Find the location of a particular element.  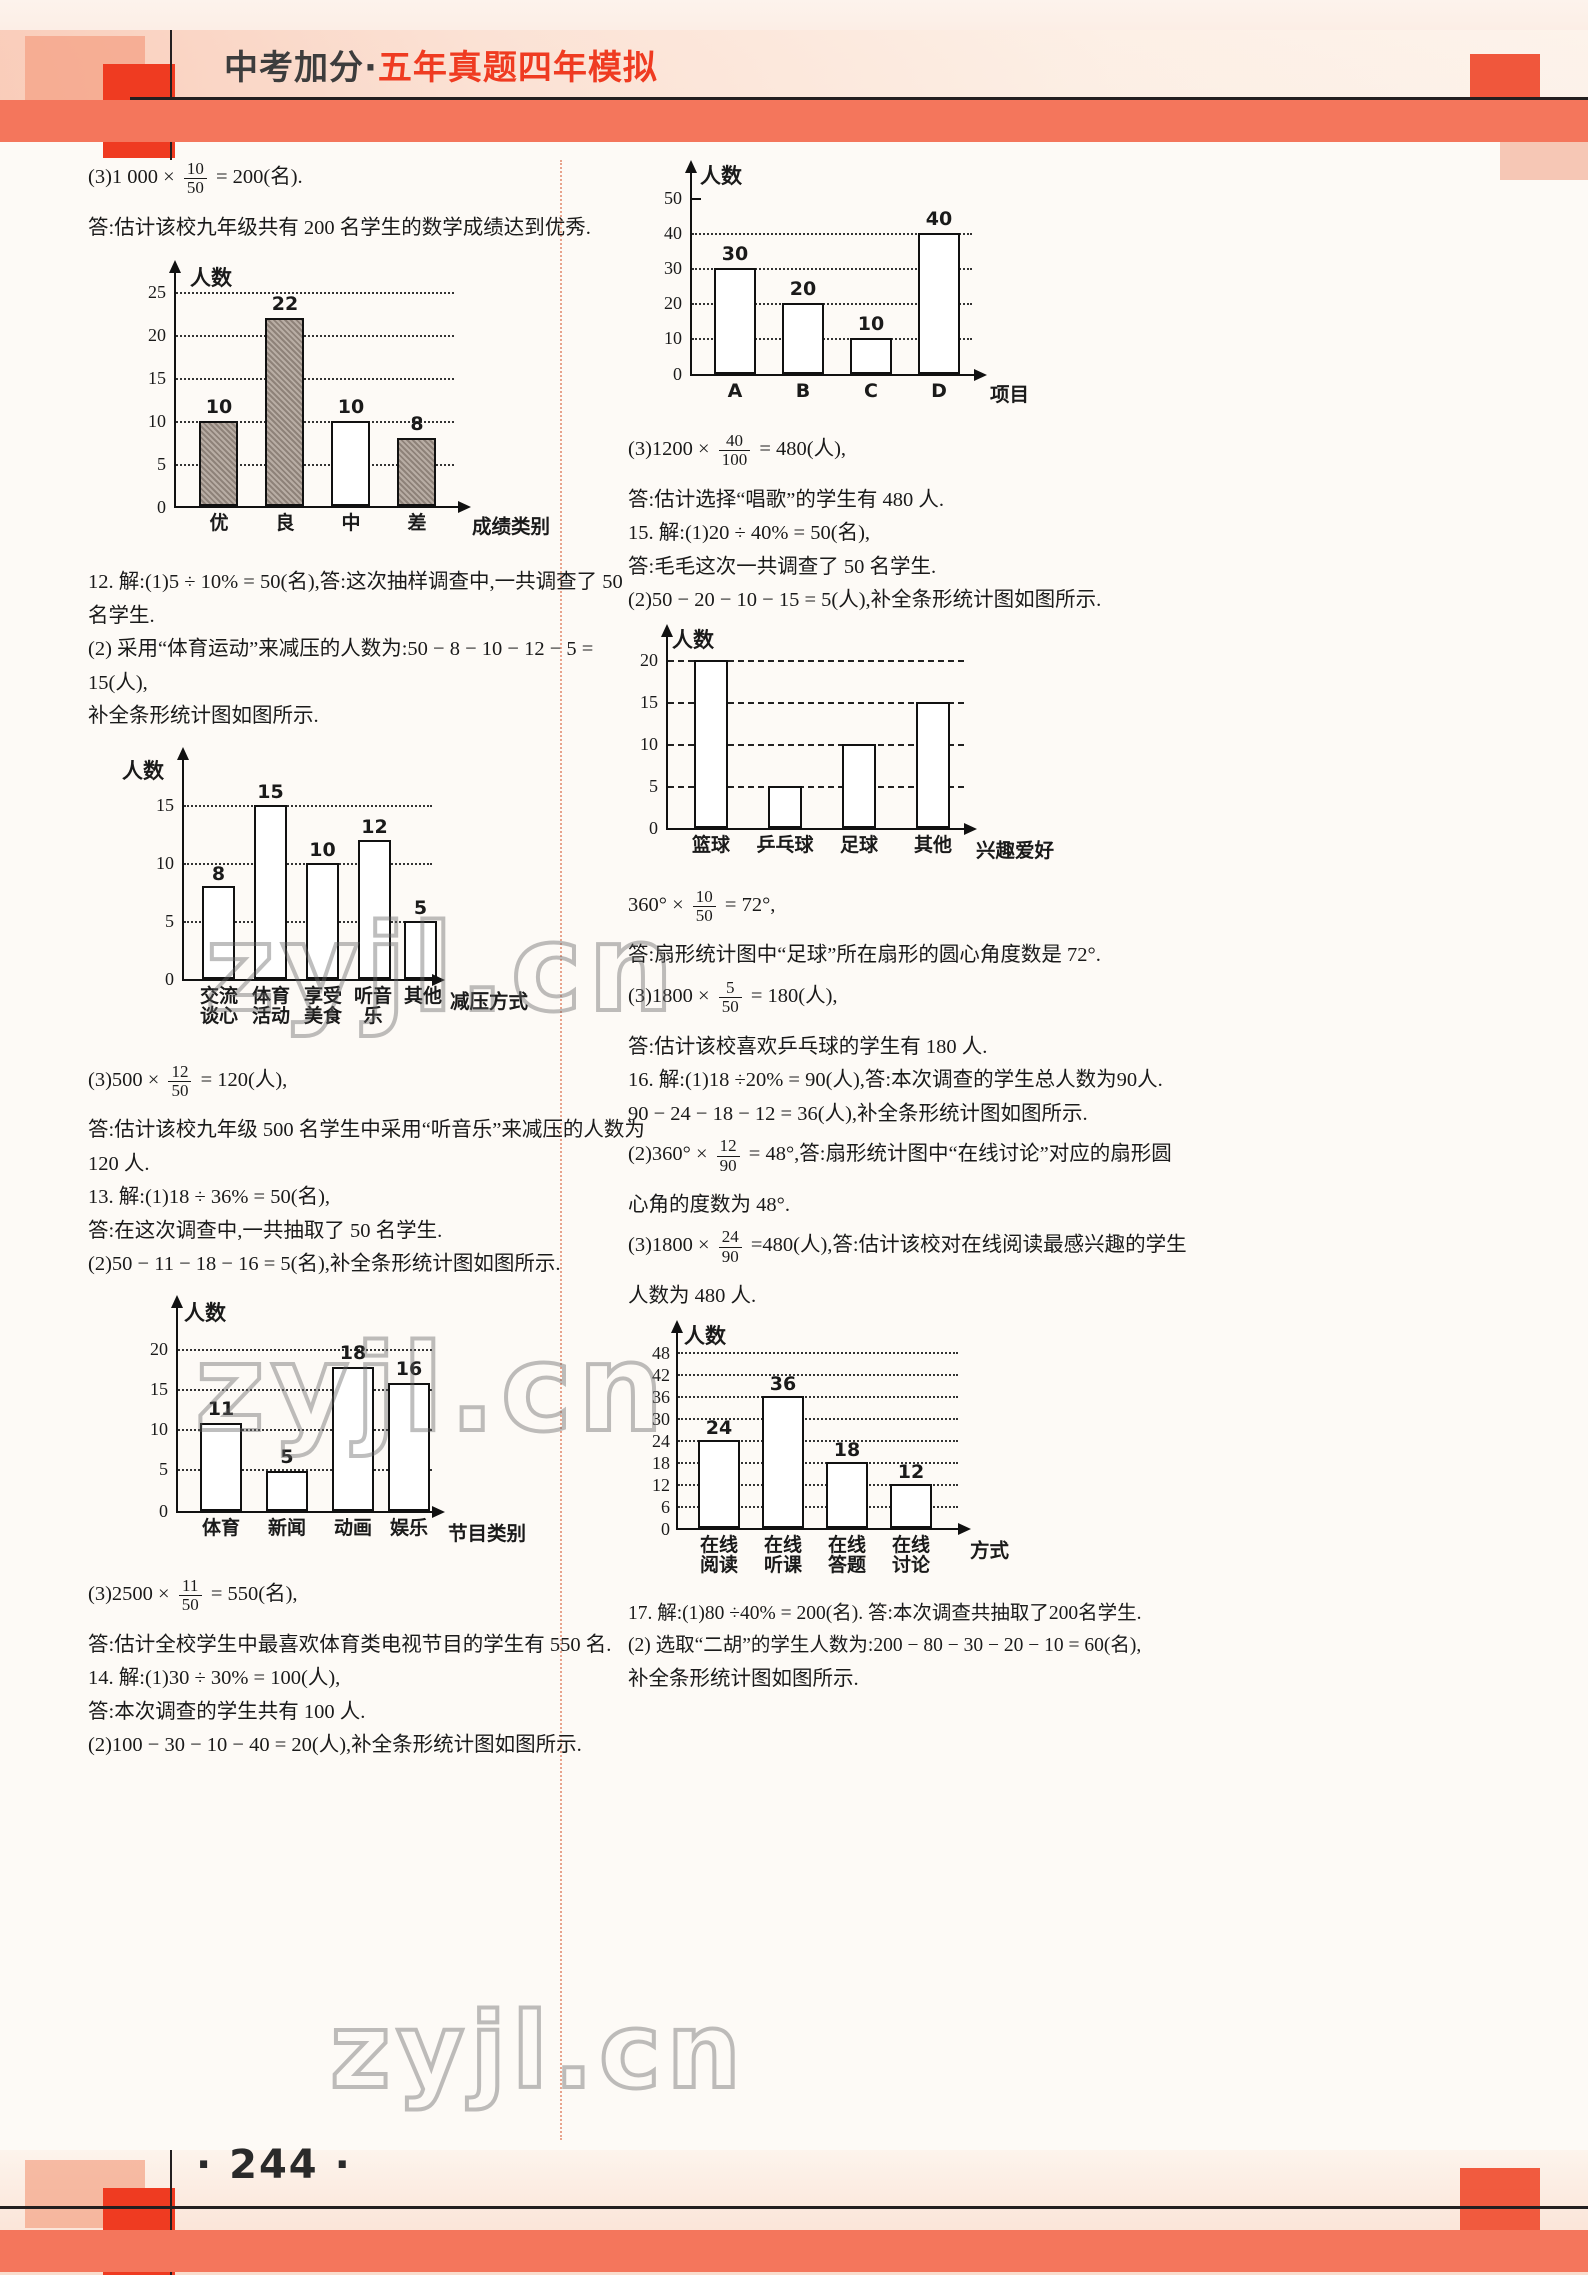

answer-line-200-students: 答:估计该校九年级共有 200 名学生的数学成绩达到优秀. is located at coordinates (339, 227).